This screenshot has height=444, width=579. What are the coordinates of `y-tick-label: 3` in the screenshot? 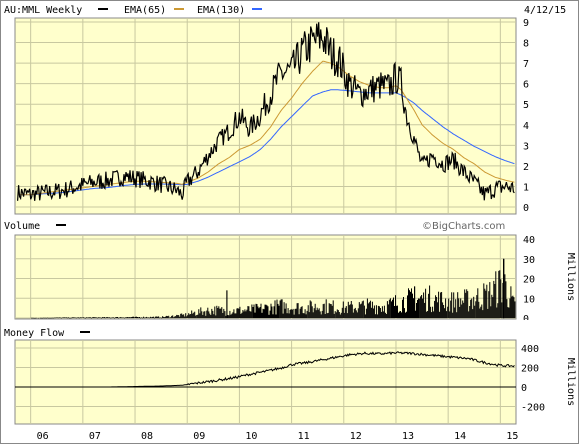 It's located at (526, 146).